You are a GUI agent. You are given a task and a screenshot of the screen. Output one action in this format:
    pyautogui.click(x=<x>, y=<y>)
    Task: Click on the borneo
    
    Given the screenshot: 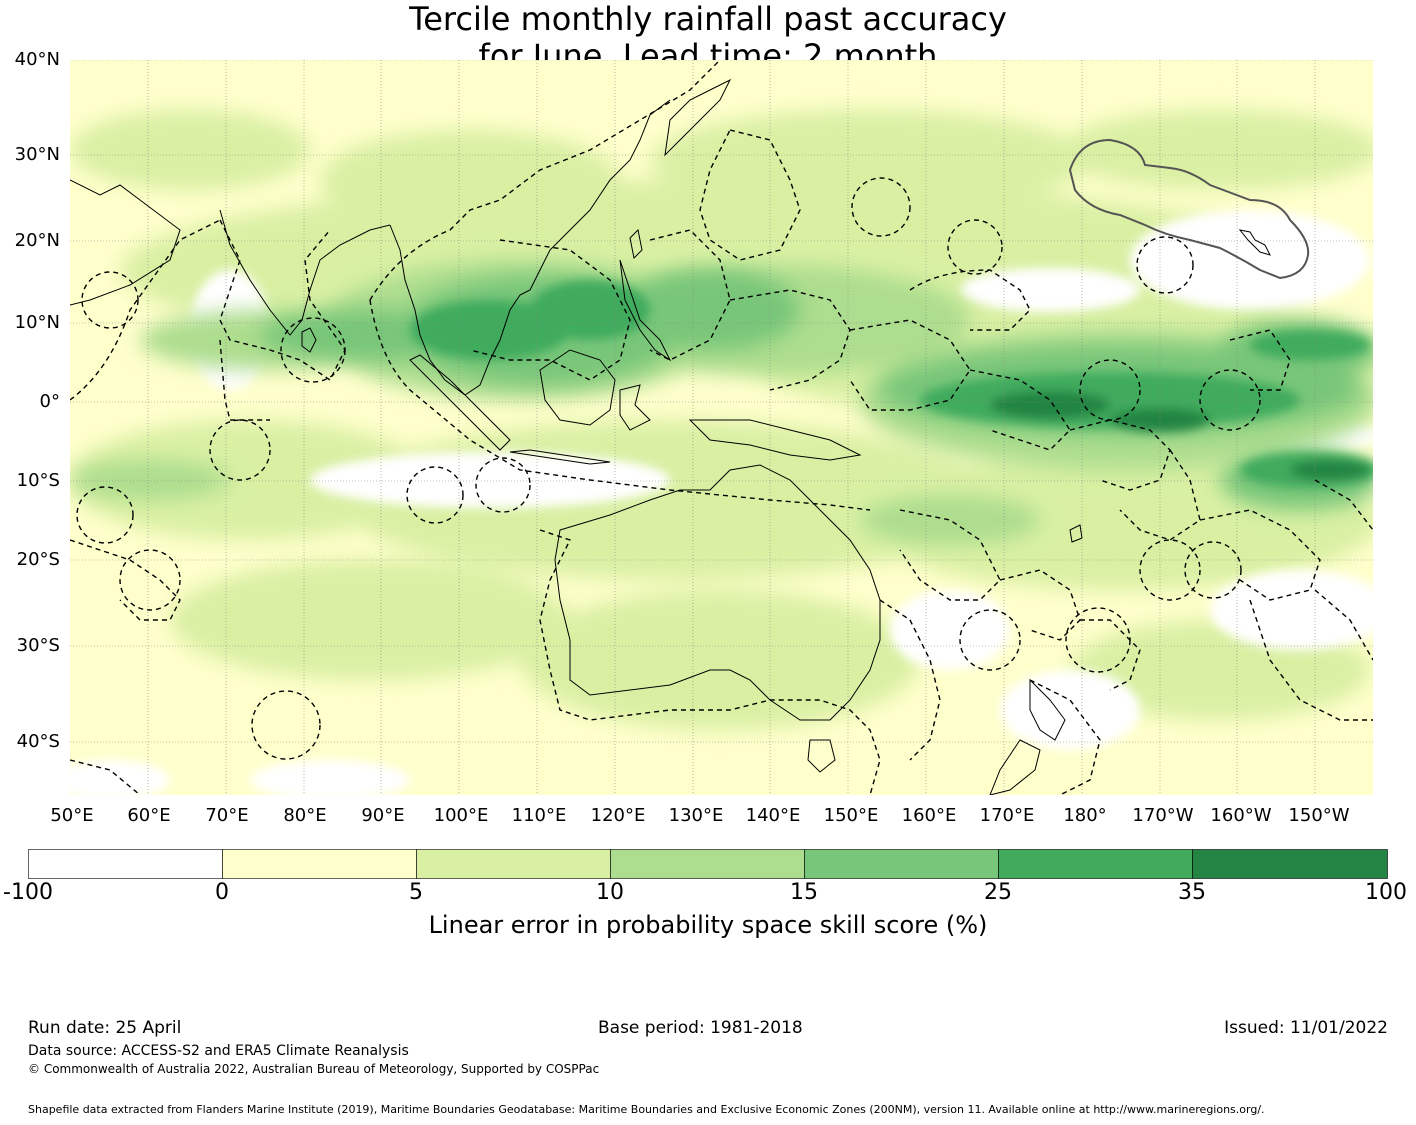 What is the action you would take?
    pyautogui.click(x=577, y=387)
    